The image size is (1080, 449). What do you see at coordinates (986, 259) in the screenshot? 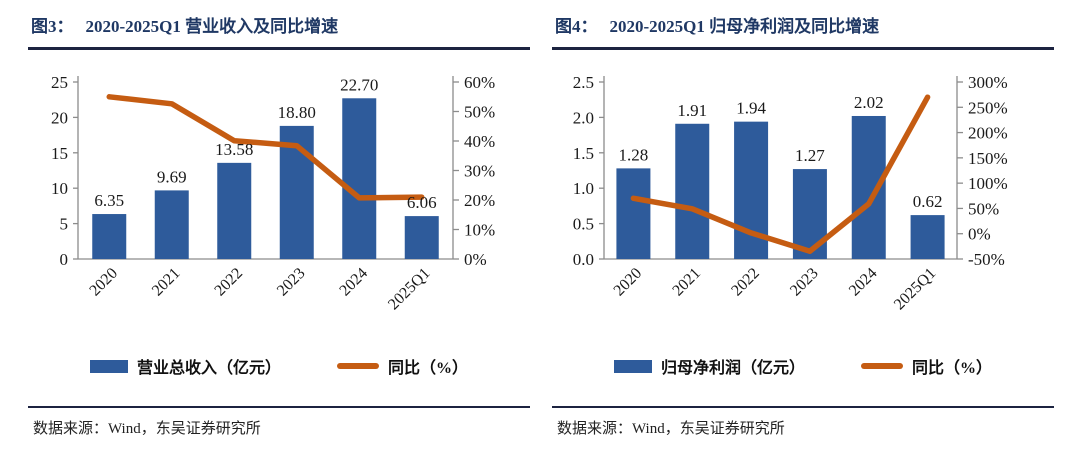
I see `y-right-tick-label: -50%` at bounding box center [986, 259].